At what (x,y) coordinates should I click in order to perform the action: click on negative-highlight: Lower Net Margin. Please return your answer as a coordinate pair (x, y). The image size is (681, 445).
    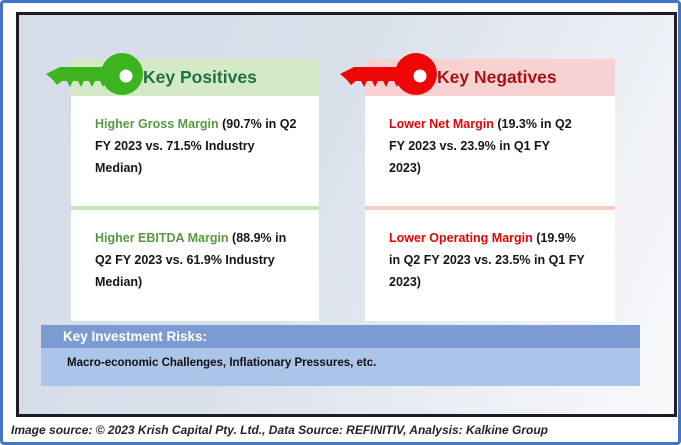
    Looking at the image, I should click on (441, 124).